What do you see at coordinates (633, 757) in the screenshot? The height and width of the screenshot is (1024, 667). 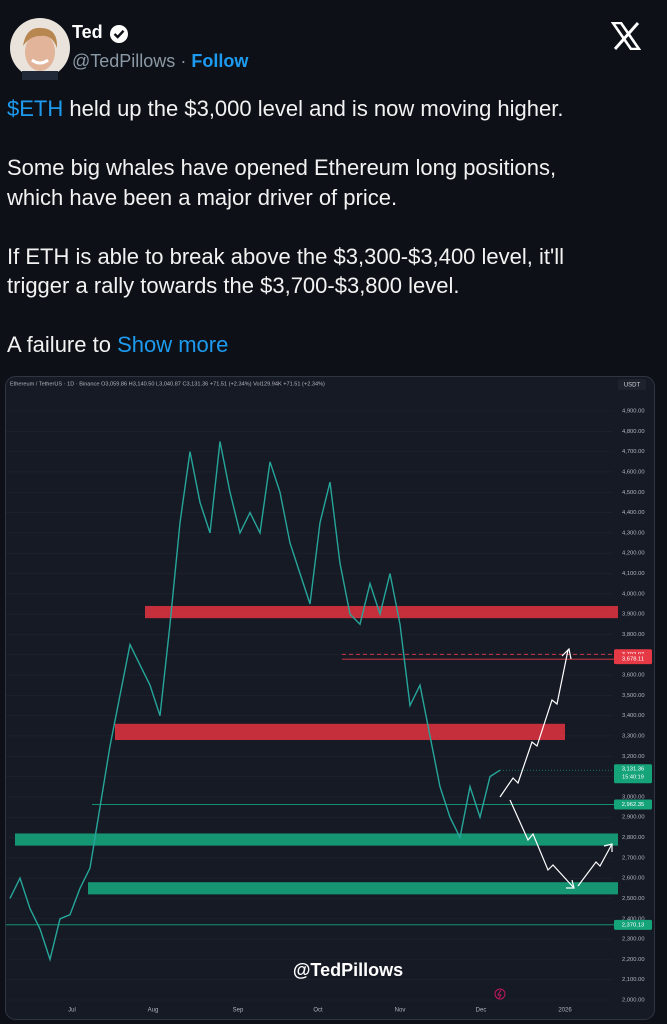 I see `y-tick-label: 3,200.00` at bounding box center [633, 757].